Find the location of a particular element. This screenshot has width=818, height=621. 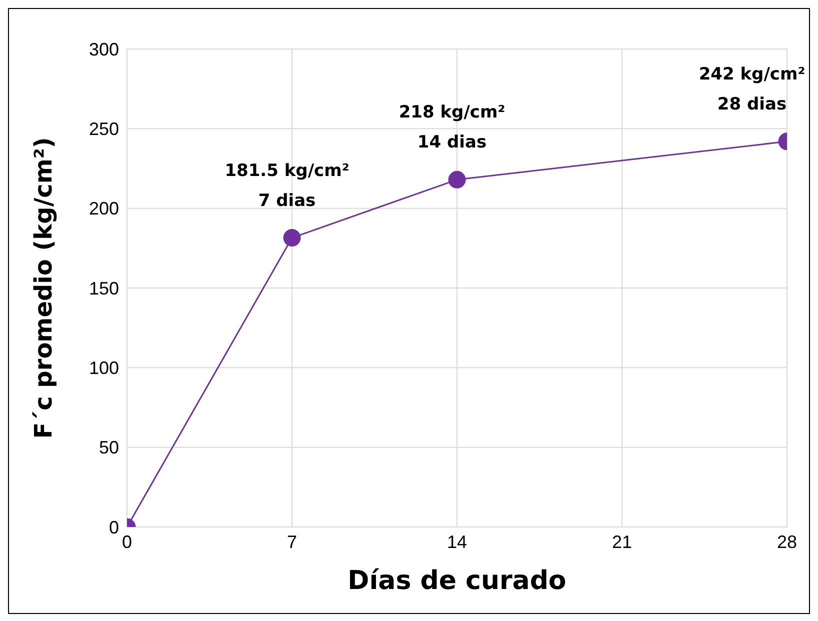

y-tick-label: 300 is located at coordinates (103, 49).